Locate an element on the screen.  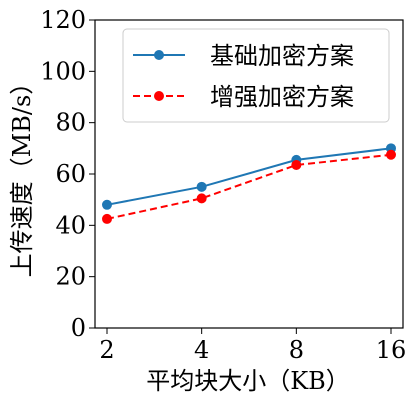
y-tick-label: 60 is located at coordinates (70, 174).